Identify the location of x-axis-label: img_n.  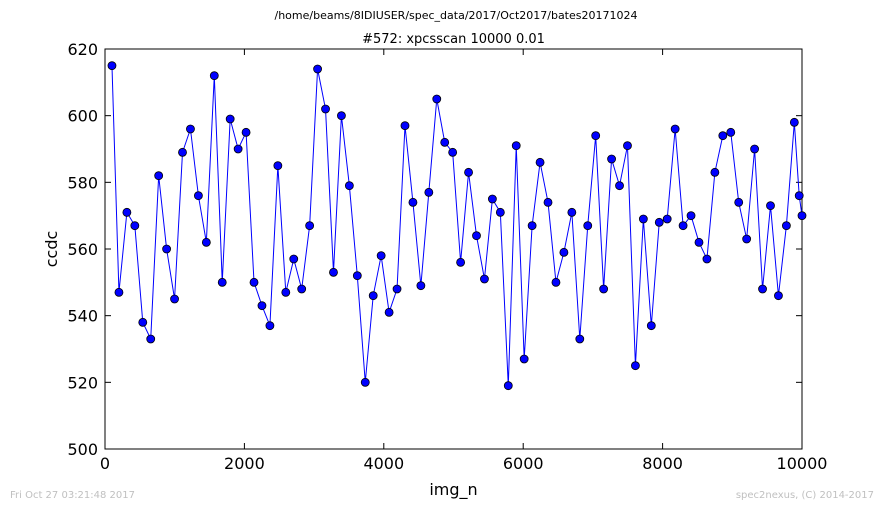
(453, 490).